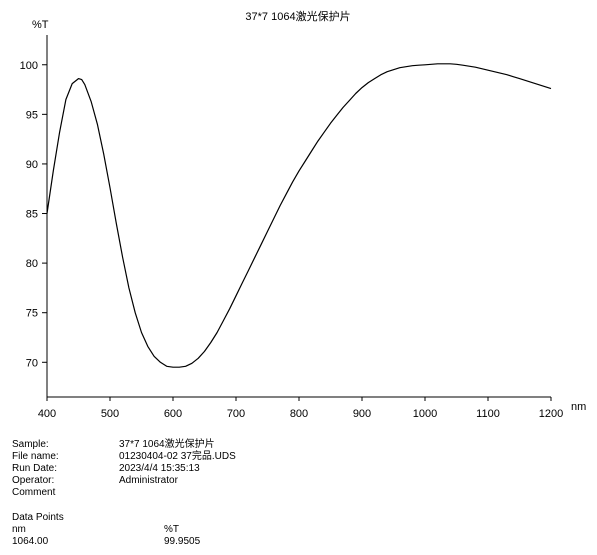 This screenshot has height=555, width=597. What do you see at coordinates (32, 115) in the screenshot?
I see `y-tick-label: 95` at bounding box center [32, 115].